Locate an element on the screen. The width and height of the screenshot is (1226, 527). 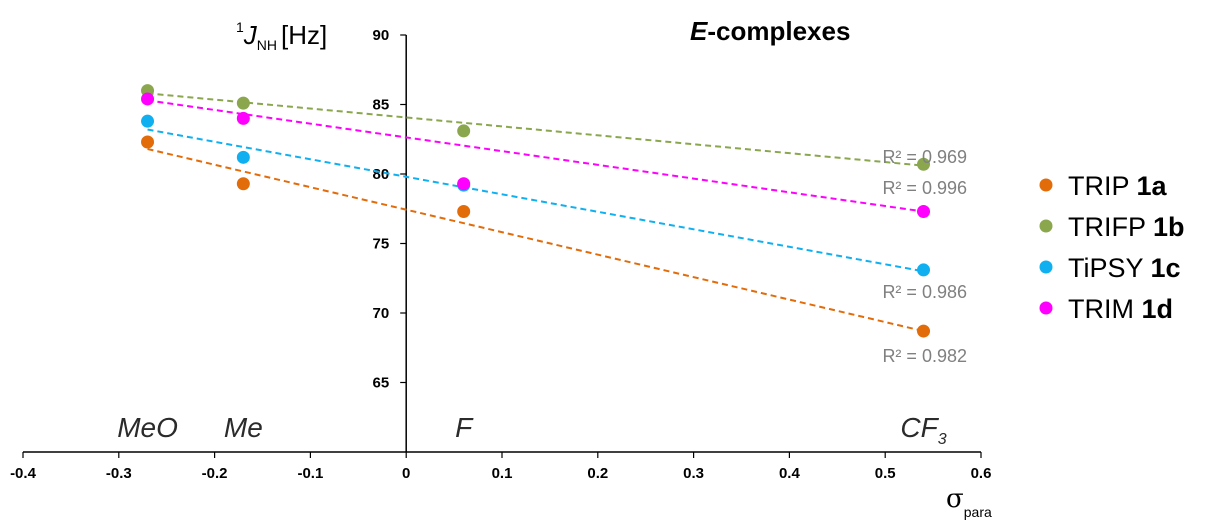
r2-label: R² = 0.996 is located at coordinates (924, 188).